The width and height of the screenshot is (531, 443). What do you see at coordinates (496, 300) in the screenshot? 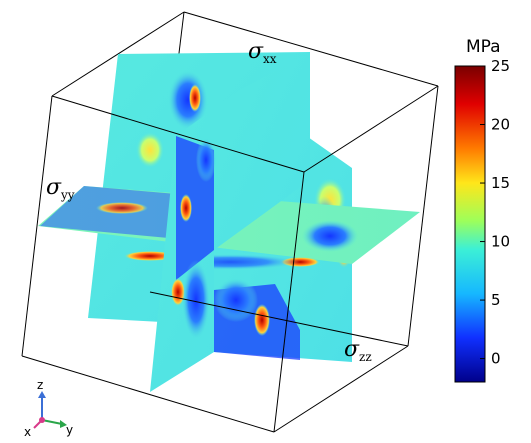
I see `colorbar-tick-label: 5` at bounding box center [496, 300].